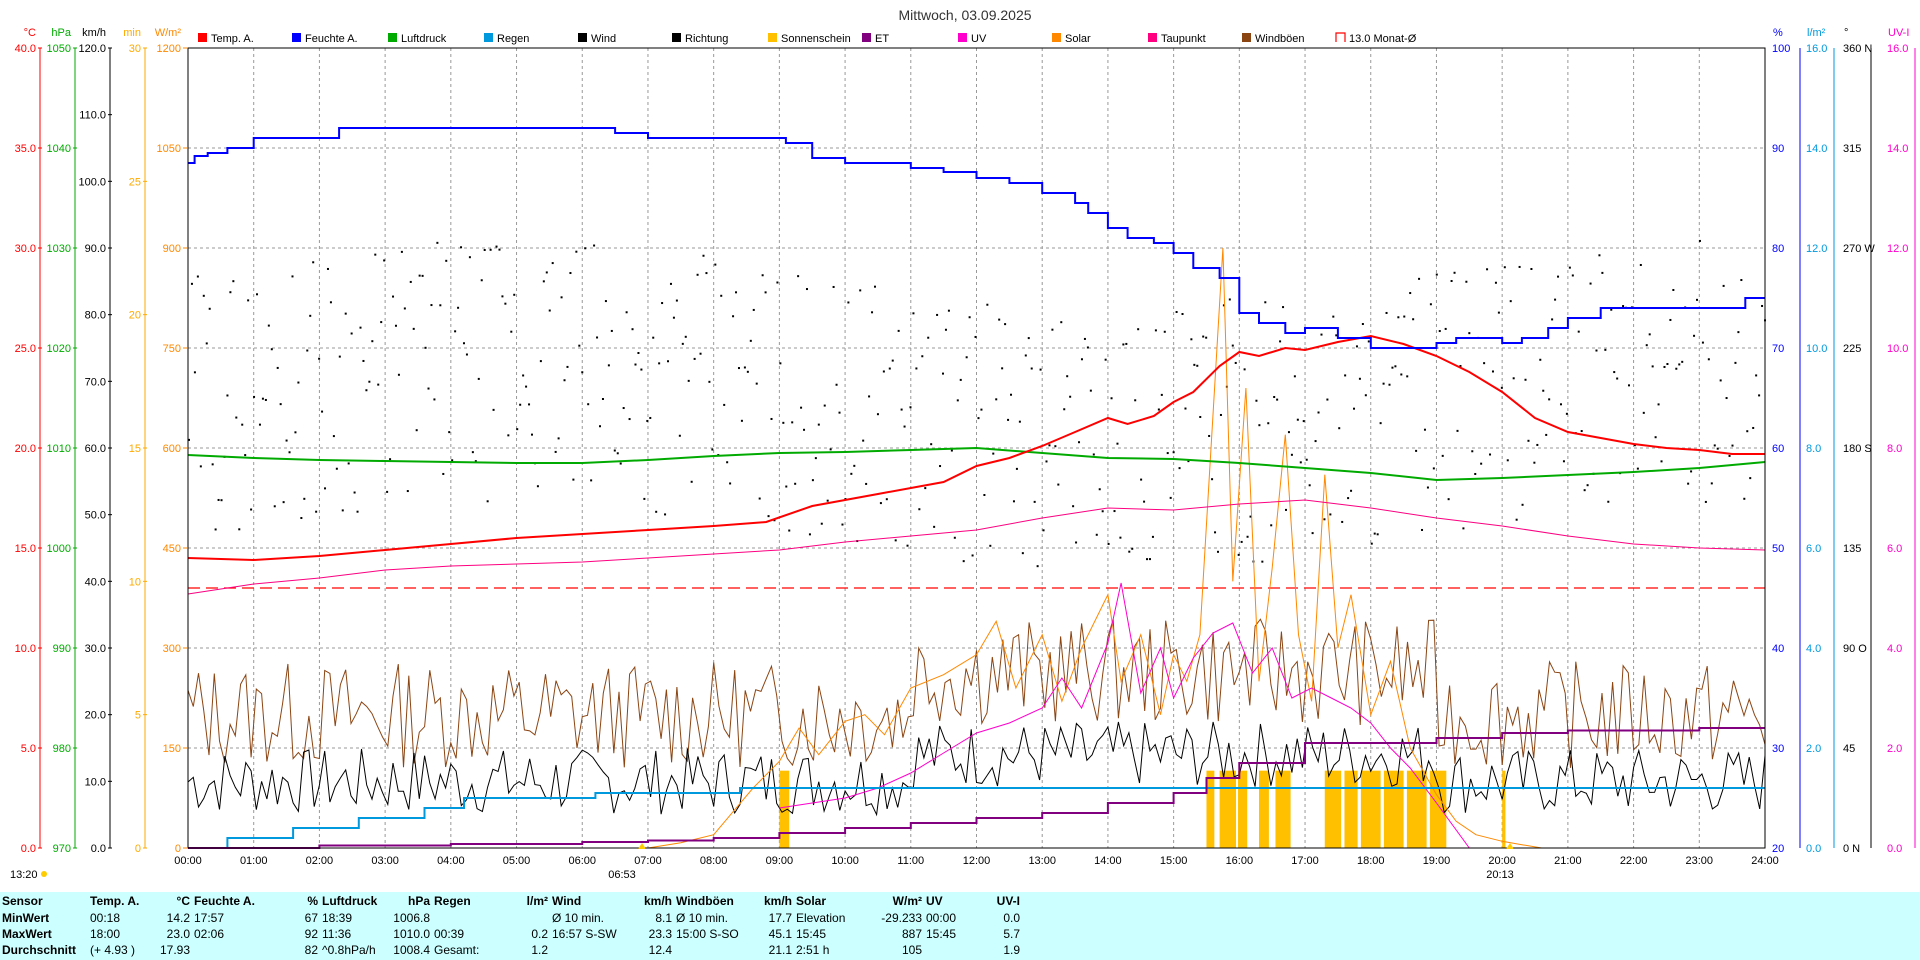 This screenshot has height=960, width=1920. What do you see at coordinates (1897, 49) in the screenshot?
I see `right-axis-tick-label: 16.0` at bounding box center [1897, 49].